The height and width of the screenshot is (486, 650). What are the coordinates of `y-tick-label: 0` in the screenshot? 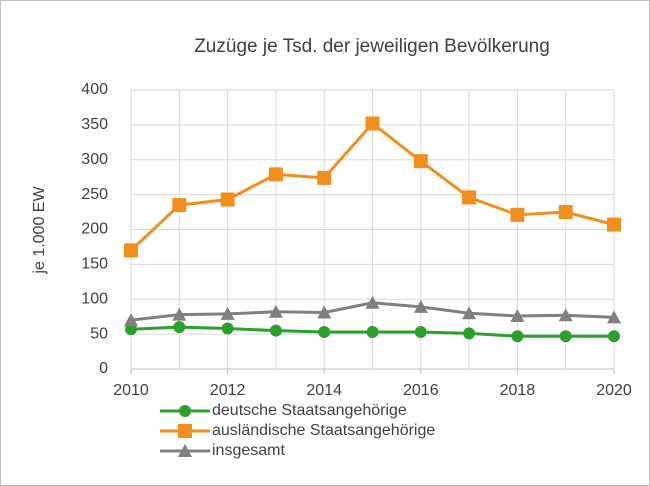 It's located at (103, 368).